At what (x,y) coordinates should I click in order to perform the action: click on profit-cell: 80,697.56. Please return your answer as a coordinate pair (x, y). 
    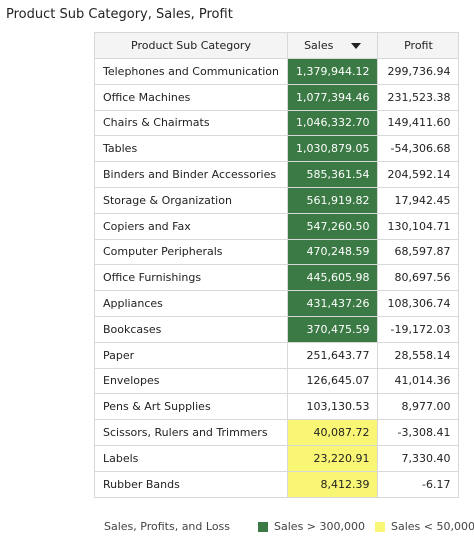
    Looking at the image, I should click on (418, 278).